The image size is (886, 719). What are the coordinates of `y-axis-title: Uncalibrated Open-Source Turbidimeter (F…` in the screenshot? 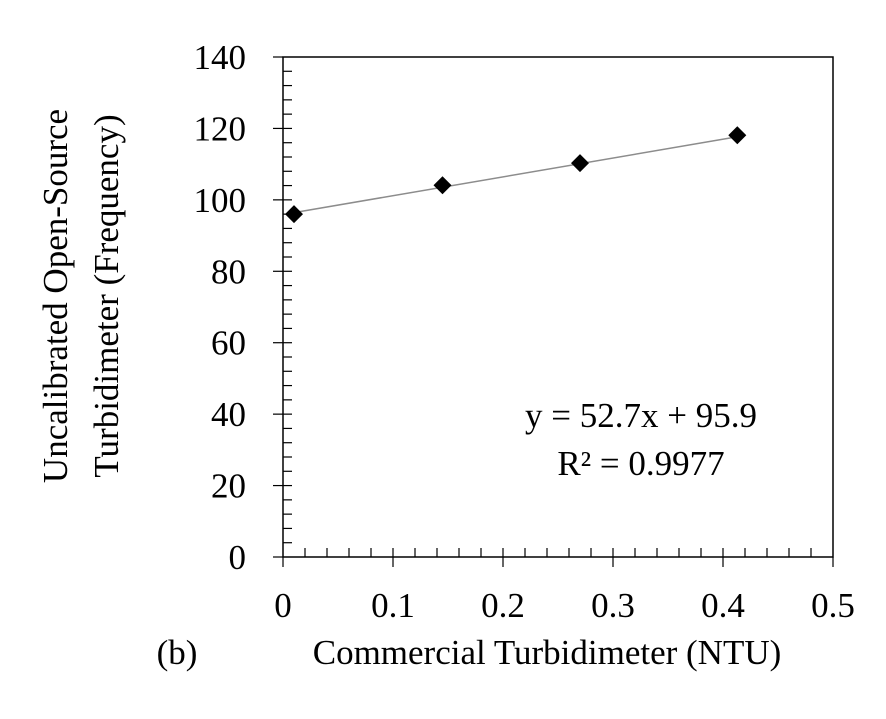 It's located at (81, 296).